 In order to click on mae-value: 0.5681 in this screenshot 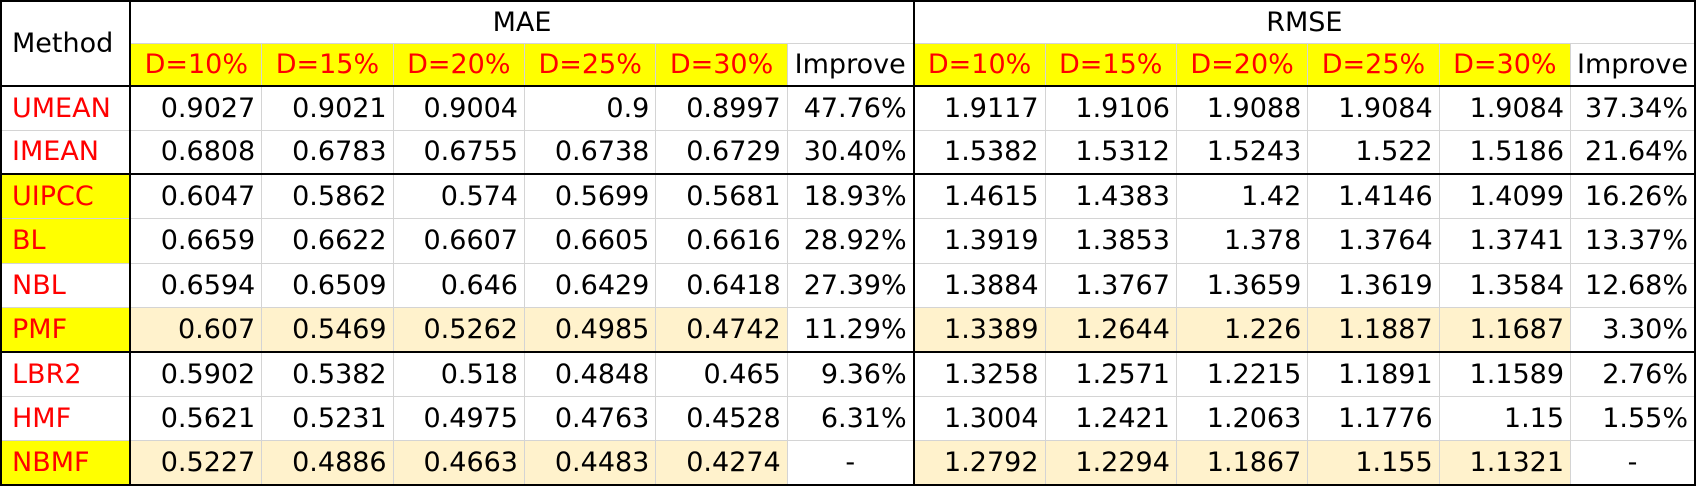, I will do `click(721, 196)`.